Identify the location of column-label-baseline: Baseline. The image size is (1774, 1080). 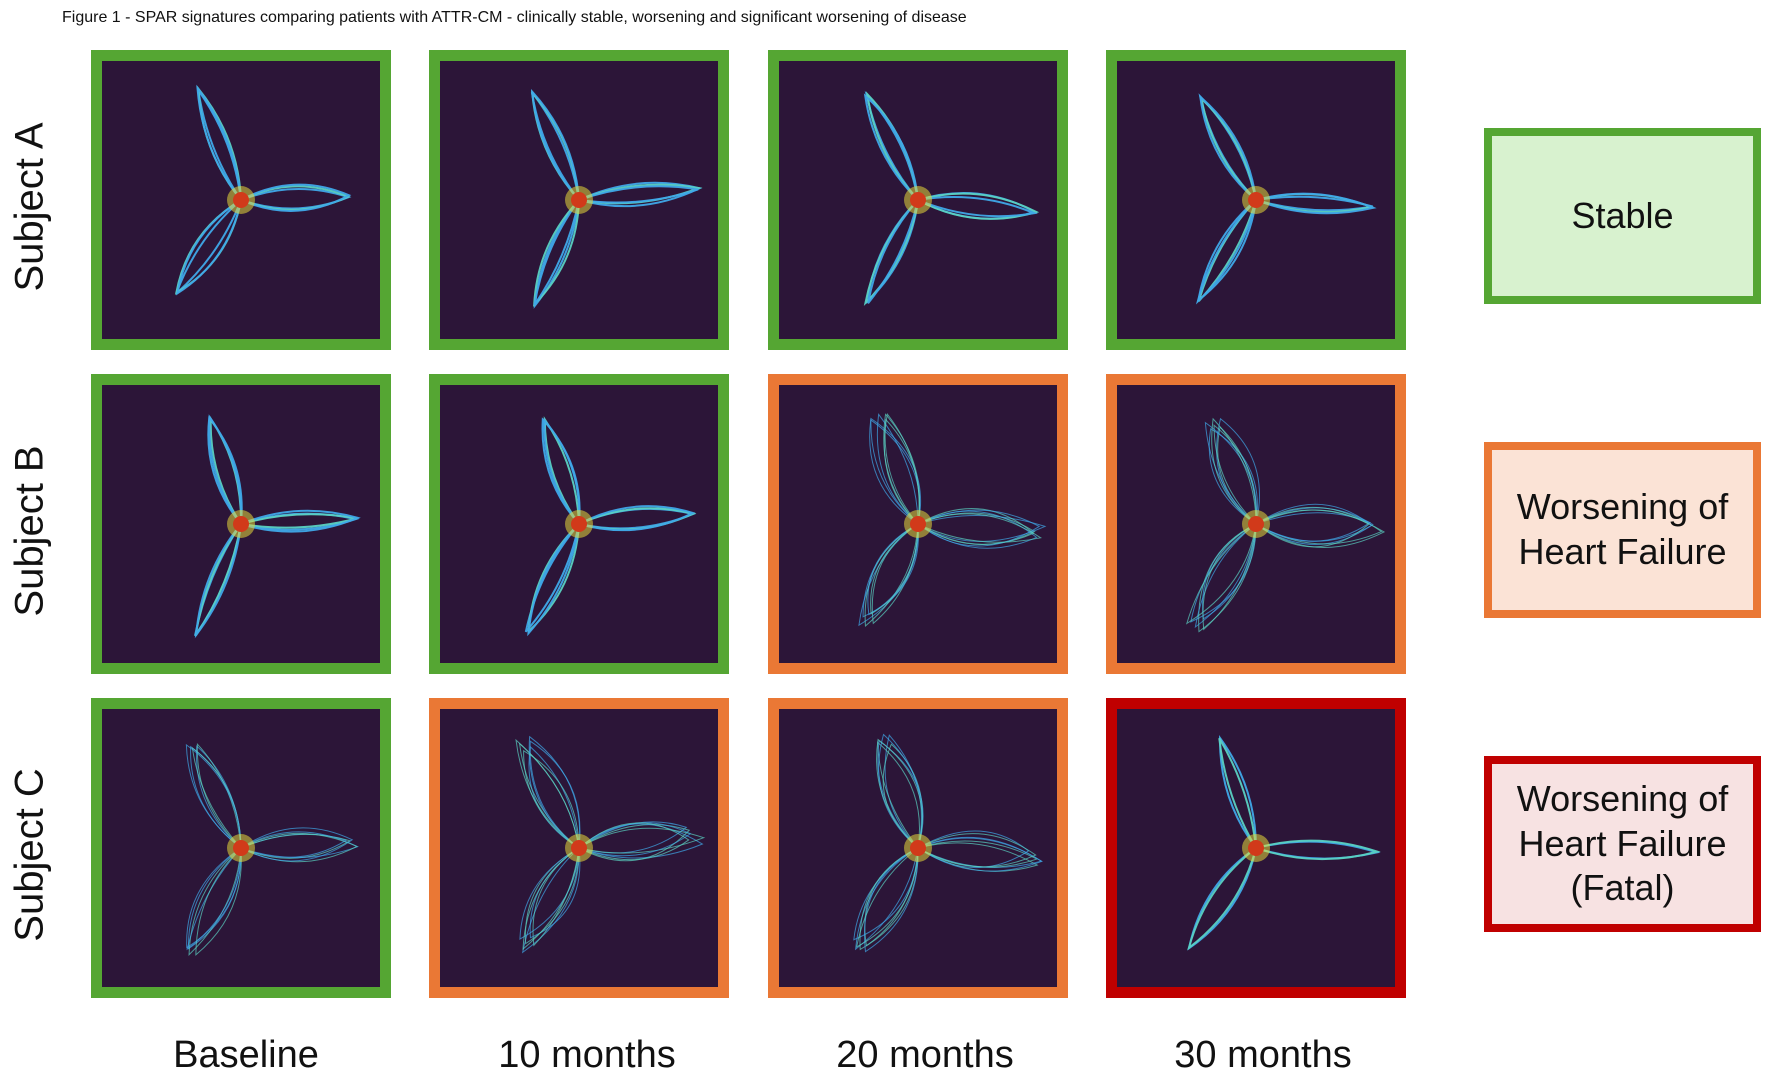
(246, 1055).